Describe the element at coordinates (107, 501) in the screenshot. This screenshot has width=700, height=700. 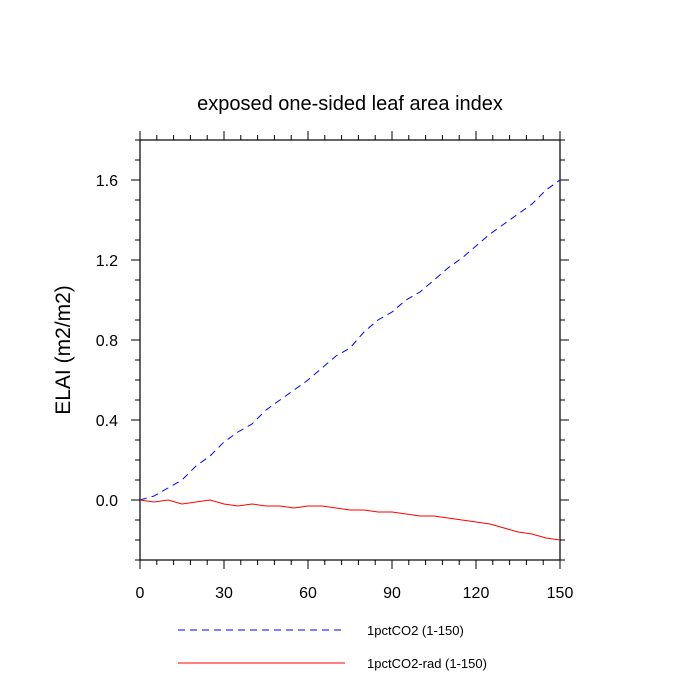
I see `y-tick-label: 0.0` at that location.